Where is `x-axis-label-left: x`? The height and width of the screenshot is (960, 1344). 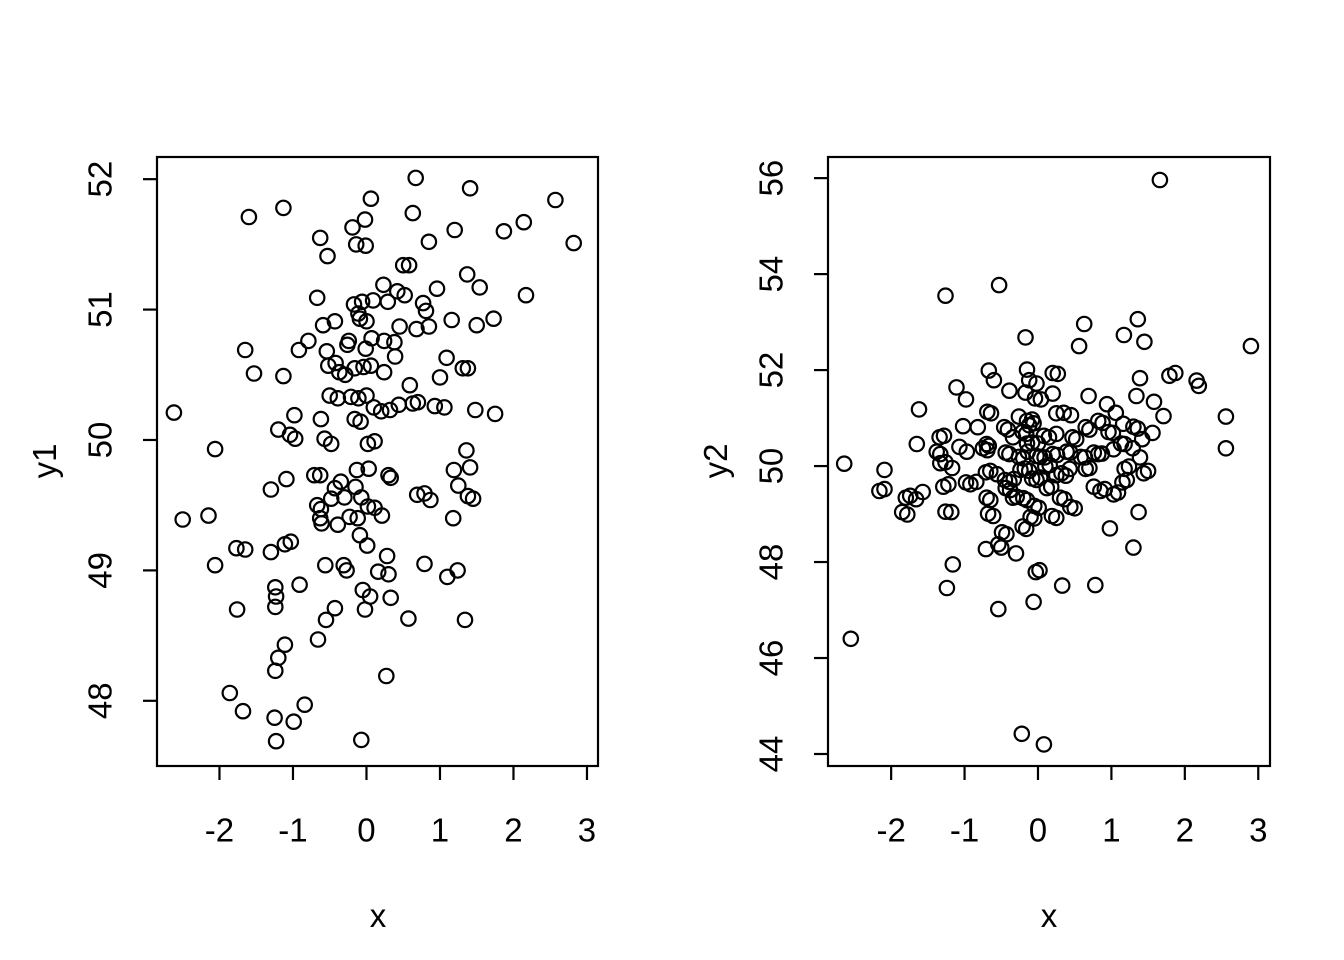
x-axis-label-left: x is located at coordinates (378, 915).